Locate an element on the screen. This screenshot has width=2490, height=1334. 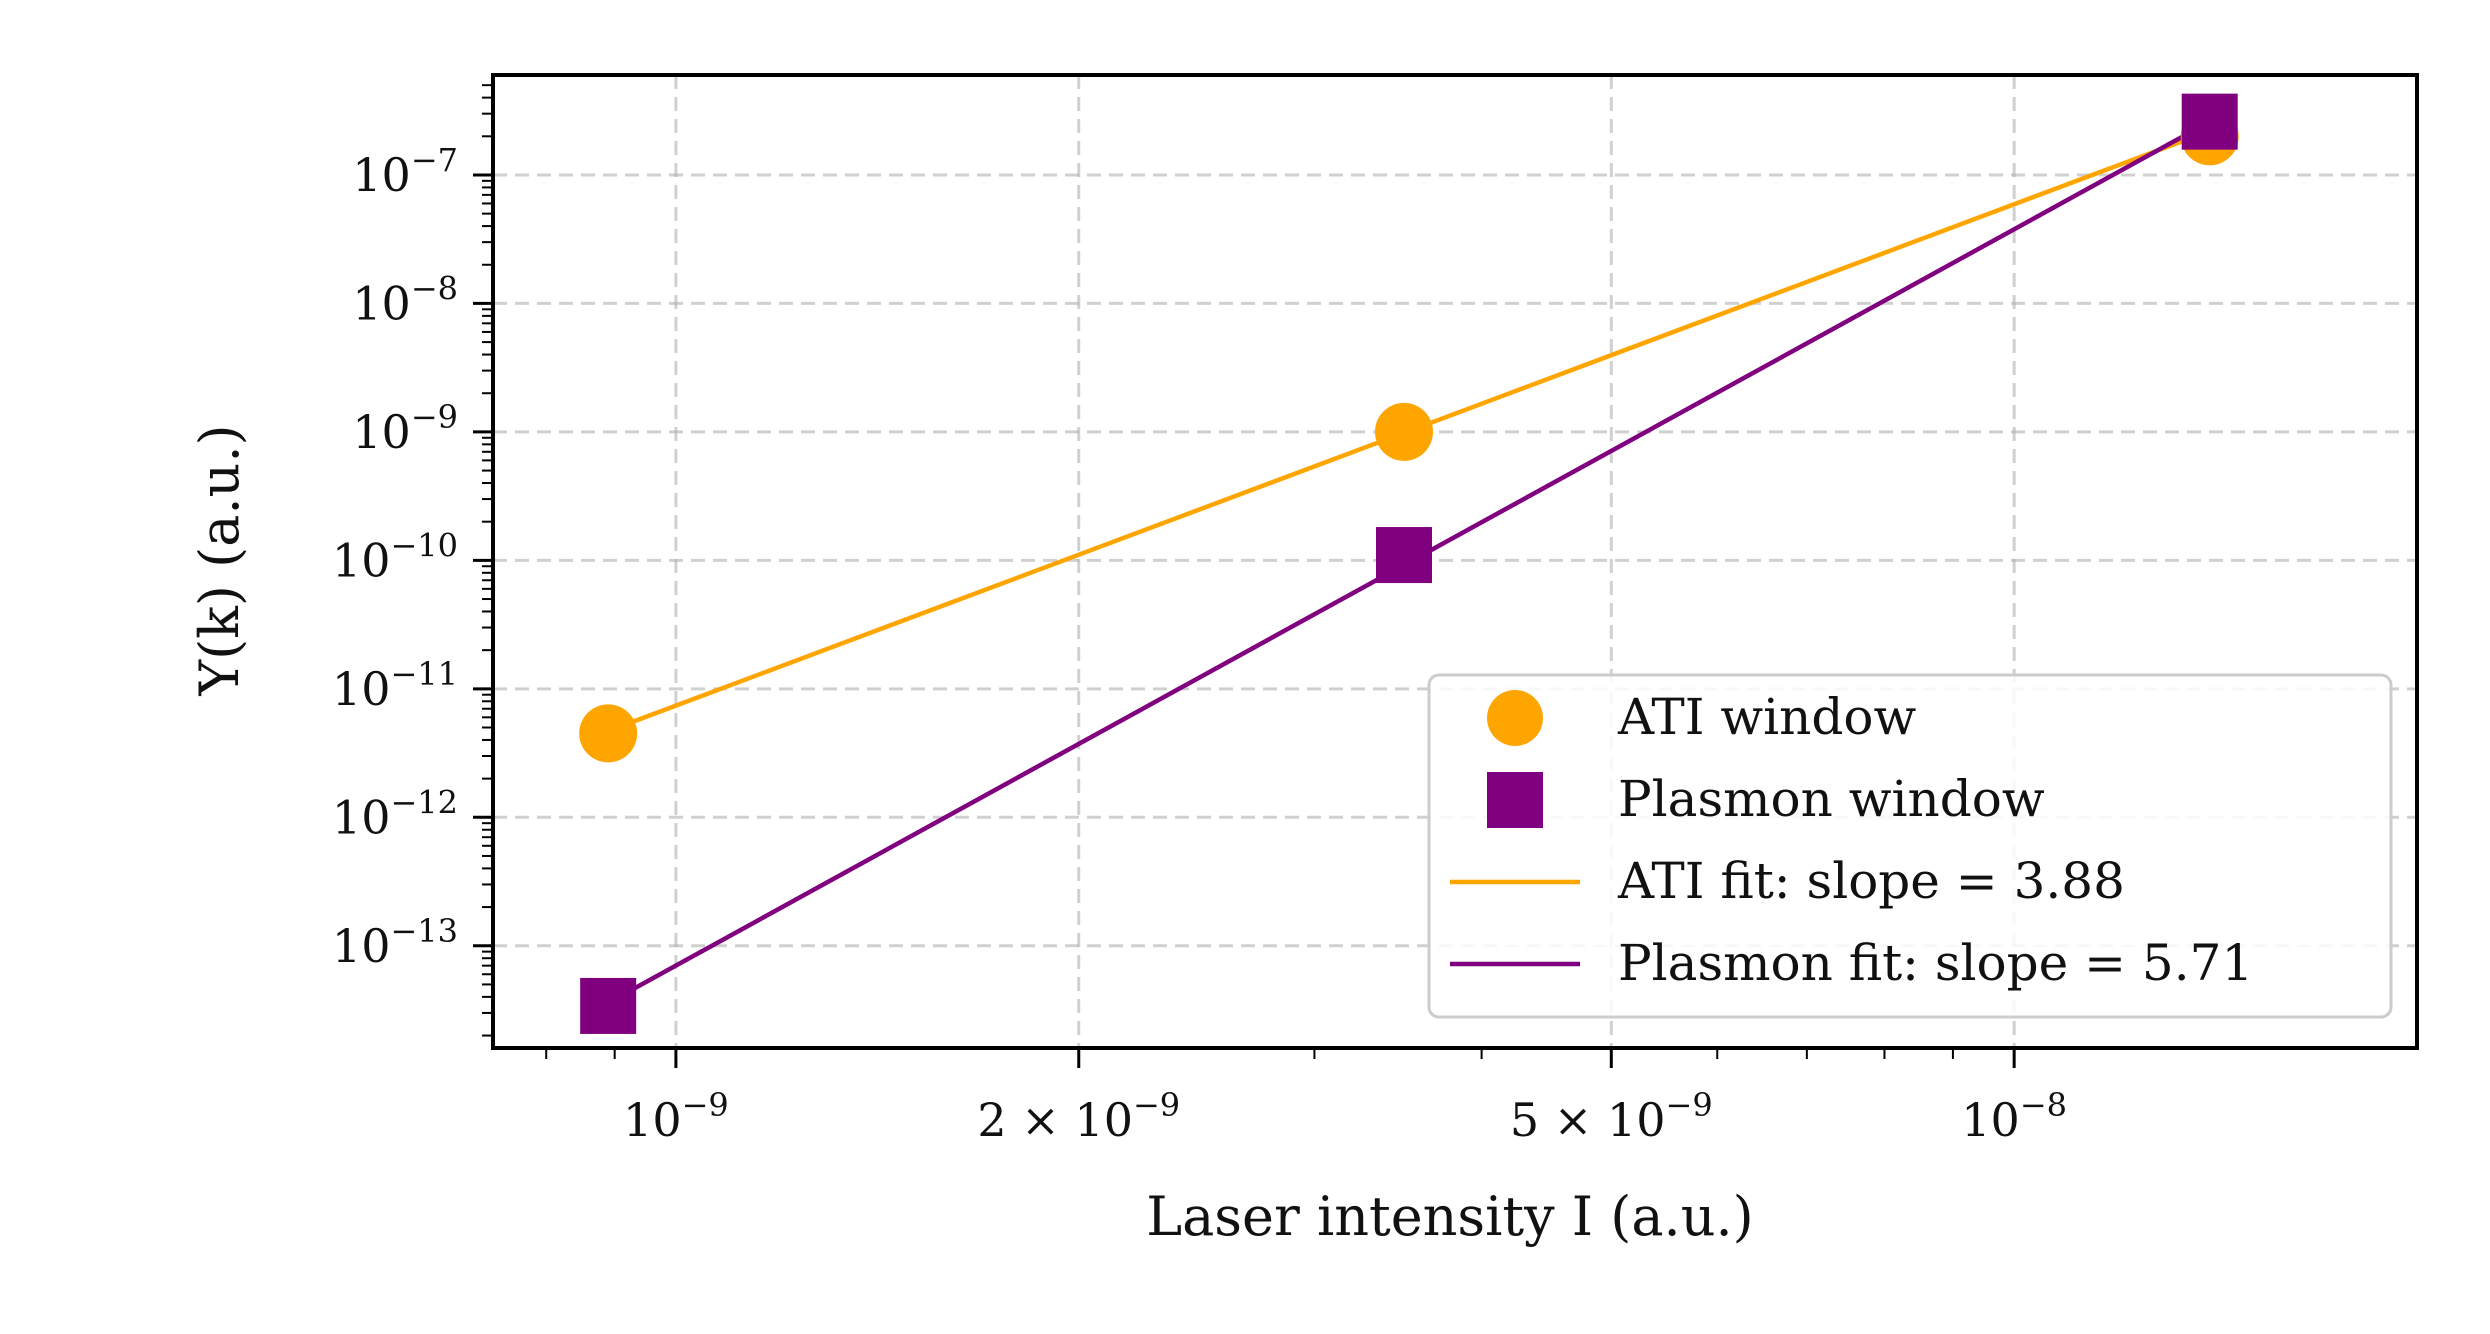
legend-swatch-plasmon-window is located at coordinates (1515, 800).